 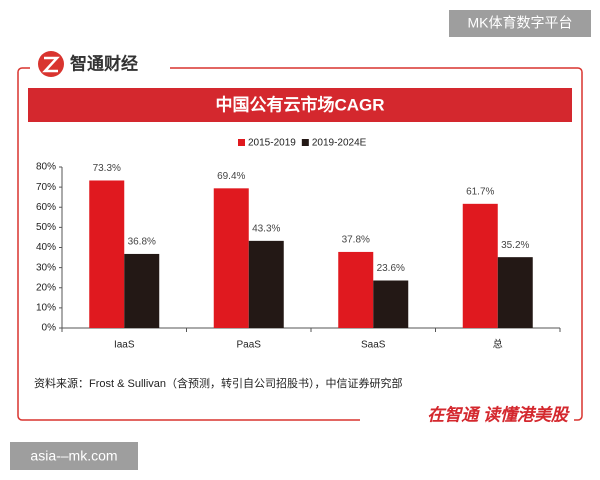 What do you see at coordinates (124, 345) in the screenshot?
I see `x-tick-label: IaaS` at bounding box center [124, 345].